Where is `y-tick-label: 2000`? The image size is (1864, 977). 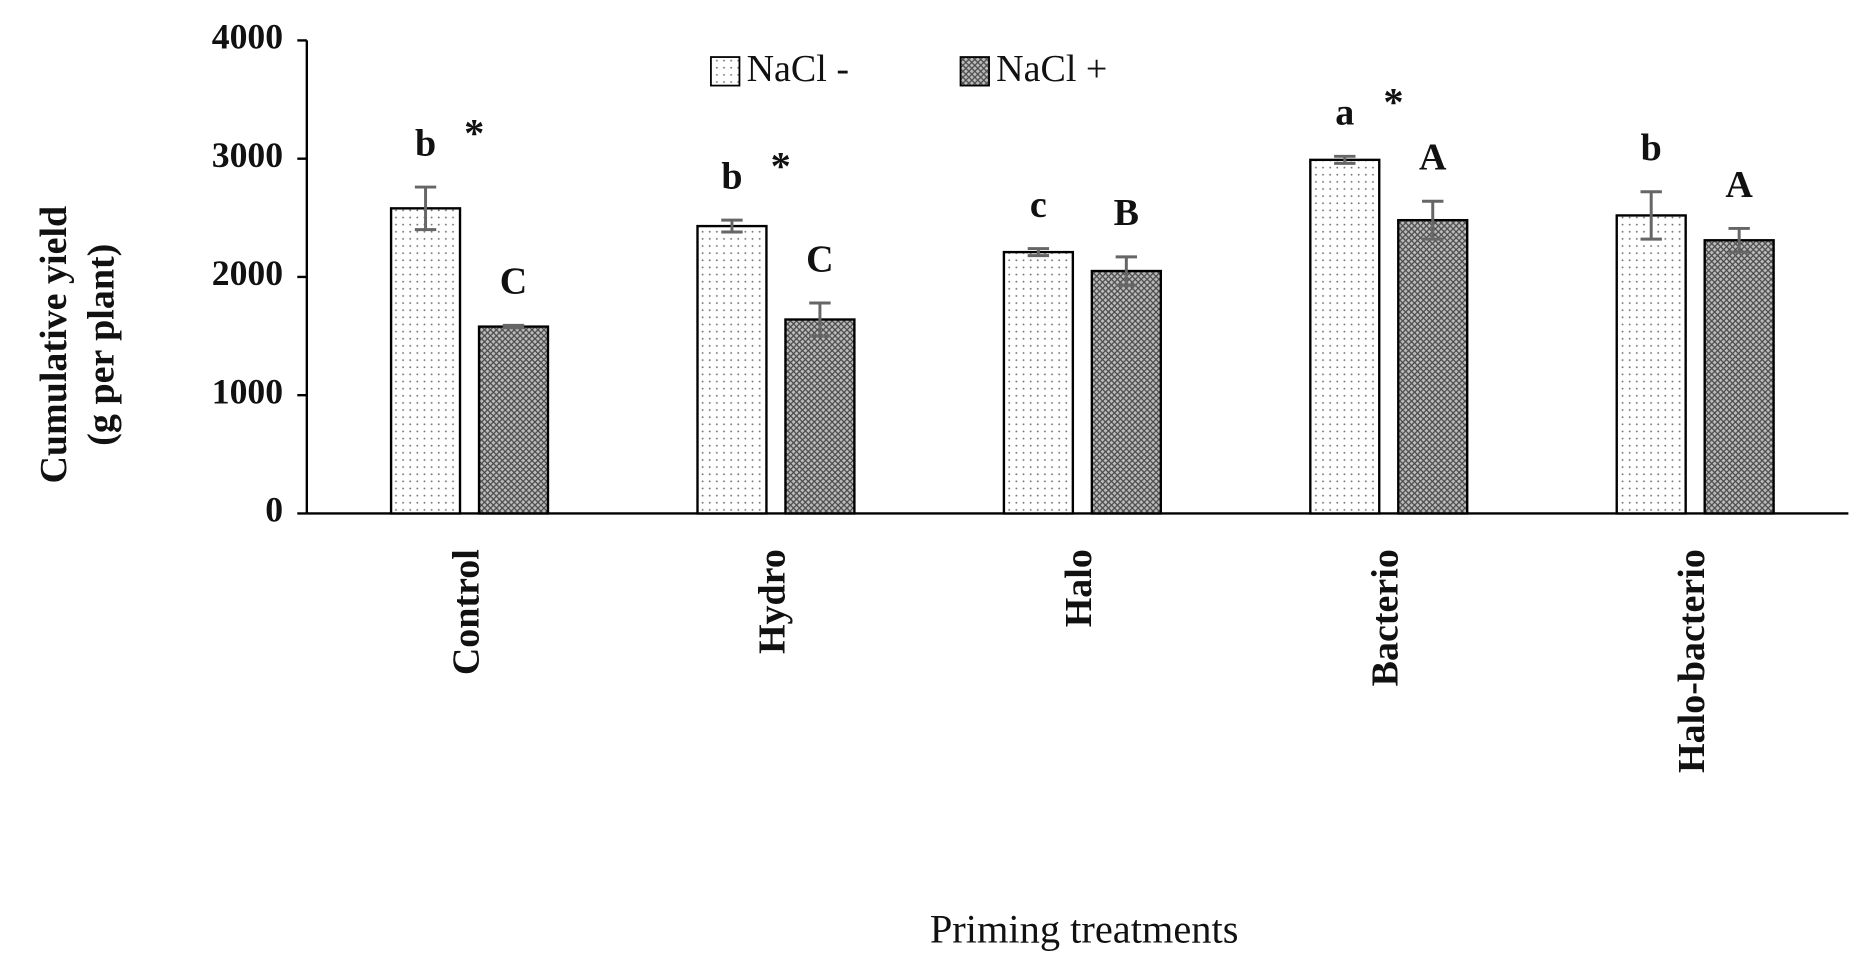
y-tick-label: 2000 is located at coordinates (247, 273).